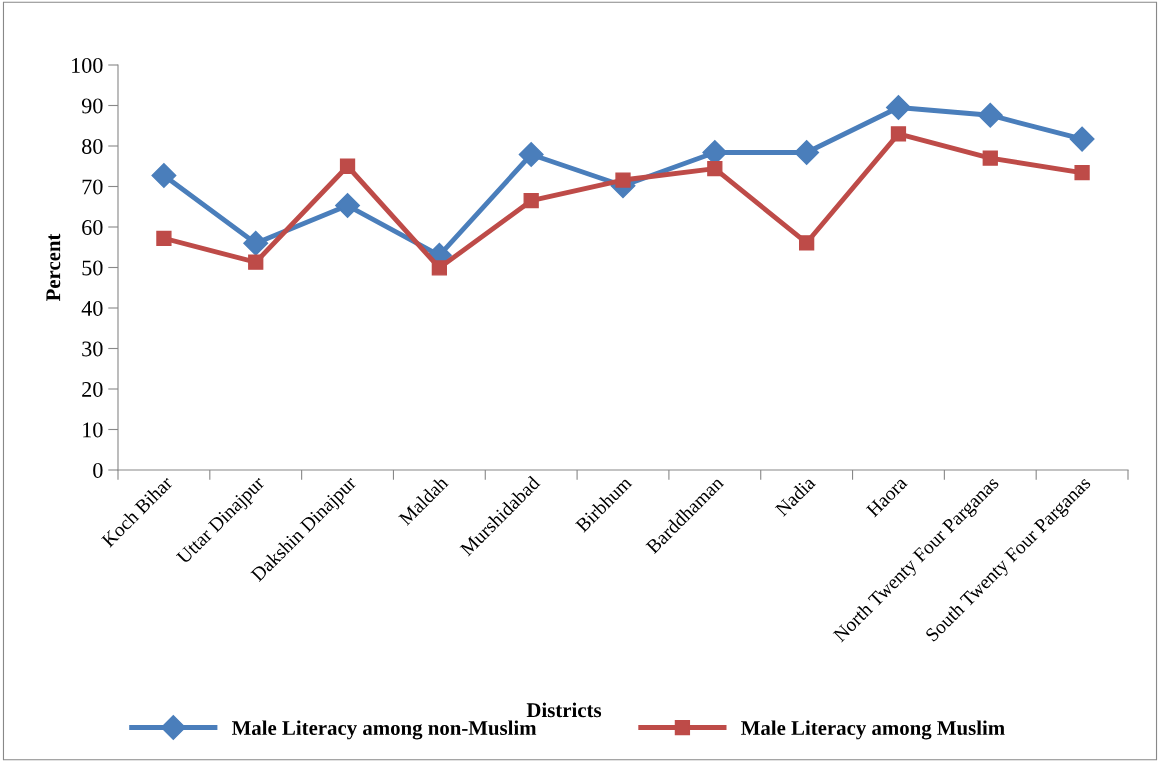 The width and height of the screenshot is (1160, 762). What do you see at coordinates (98, 470) in the screenshot?
I see `y-tick-label: 0` at bounding box center [98, 470].